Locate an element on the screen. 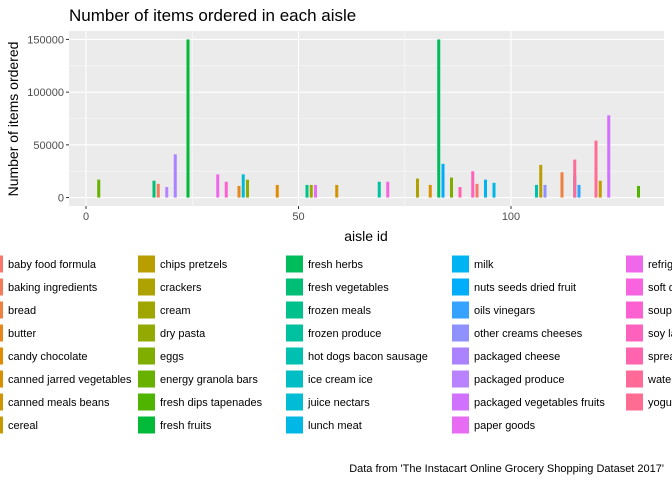 This screenshot has height=480, width=672. legend-label: fresh herbs is located at coordinates (336, 265).